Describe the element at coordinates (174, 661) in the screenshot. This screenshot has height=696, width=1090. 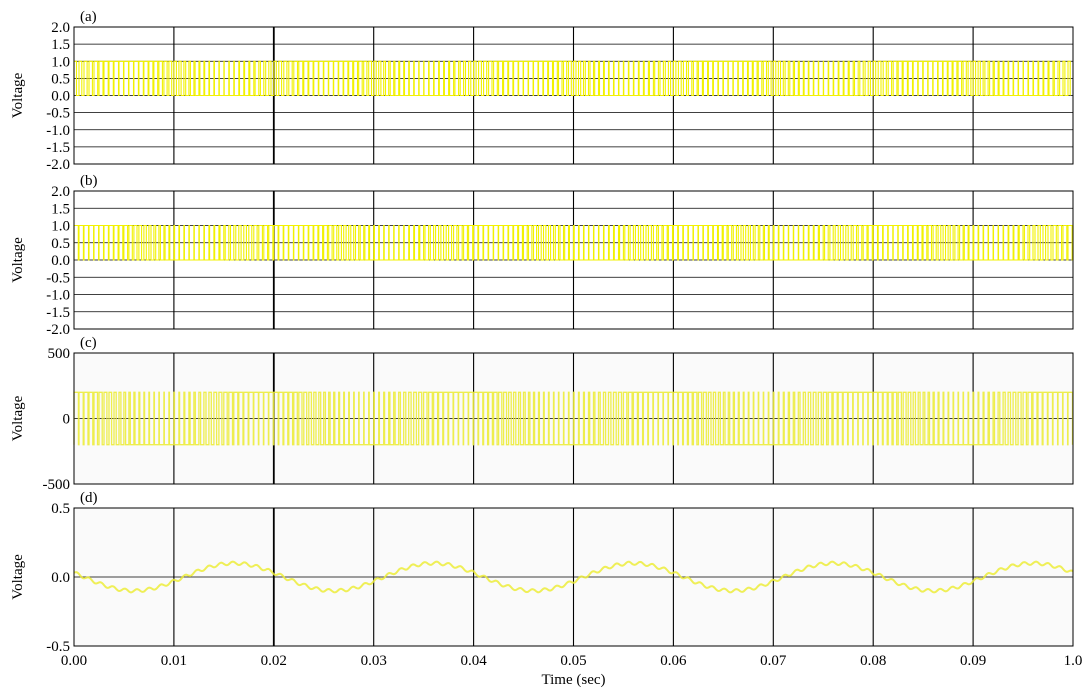
I see `x-tick-label: 0.01` at that location.